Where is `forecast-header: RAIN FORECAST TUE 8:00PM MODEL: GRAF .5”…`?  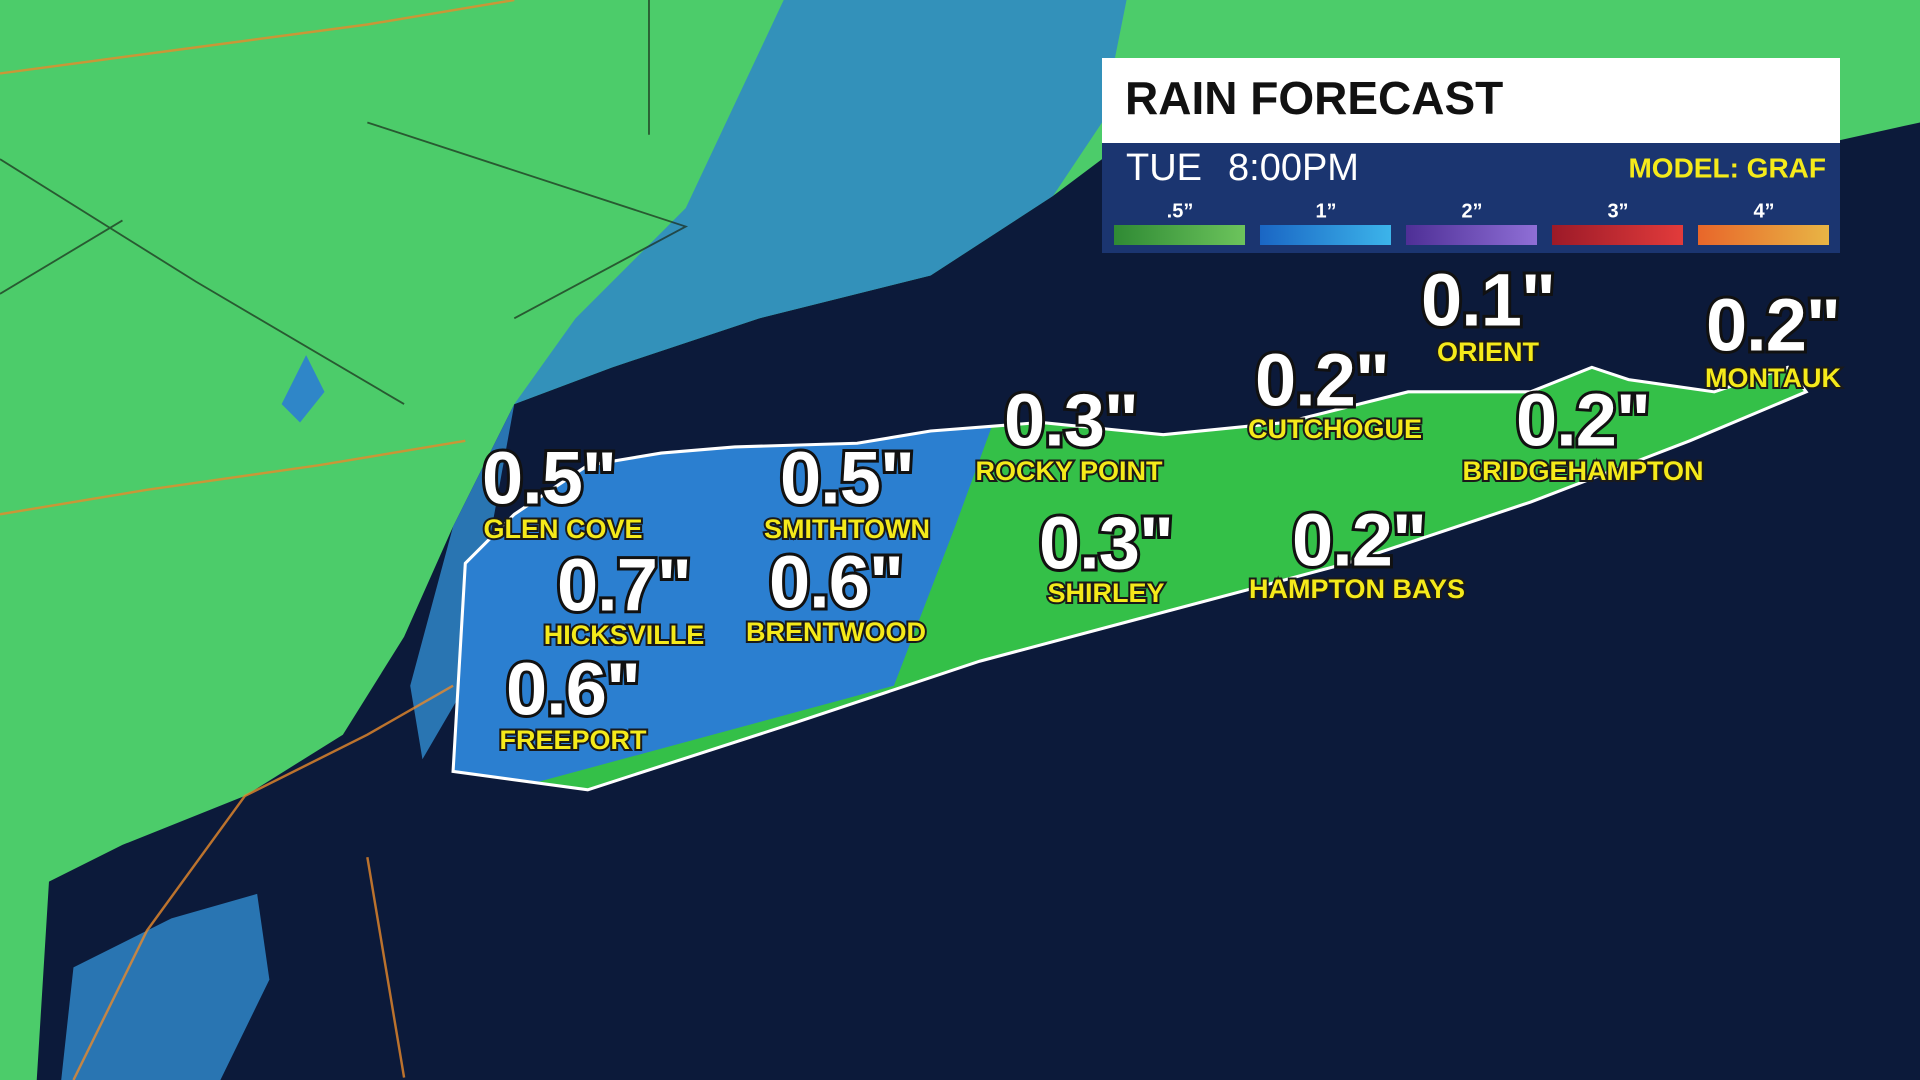 forecast-header: RAIN FORECAST TUE 8:00PM MODEL: GRAF .5”… is located at coordinates (1471, 155).